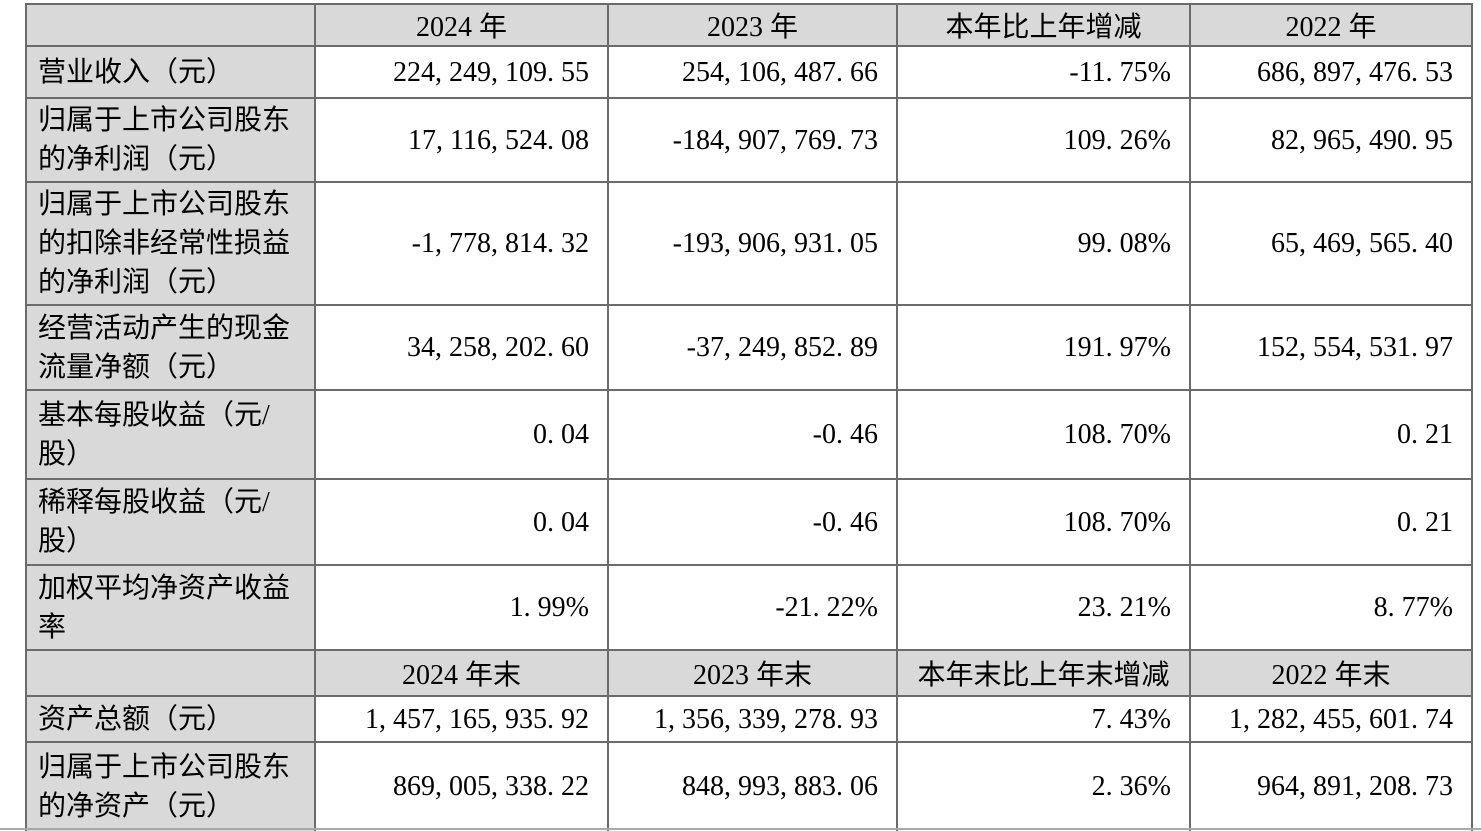 The image size is (1481, 831). Describe the element at coordinates (752, 607) in the screenshot. I see `cell-2023: -21. 22%` at that location.